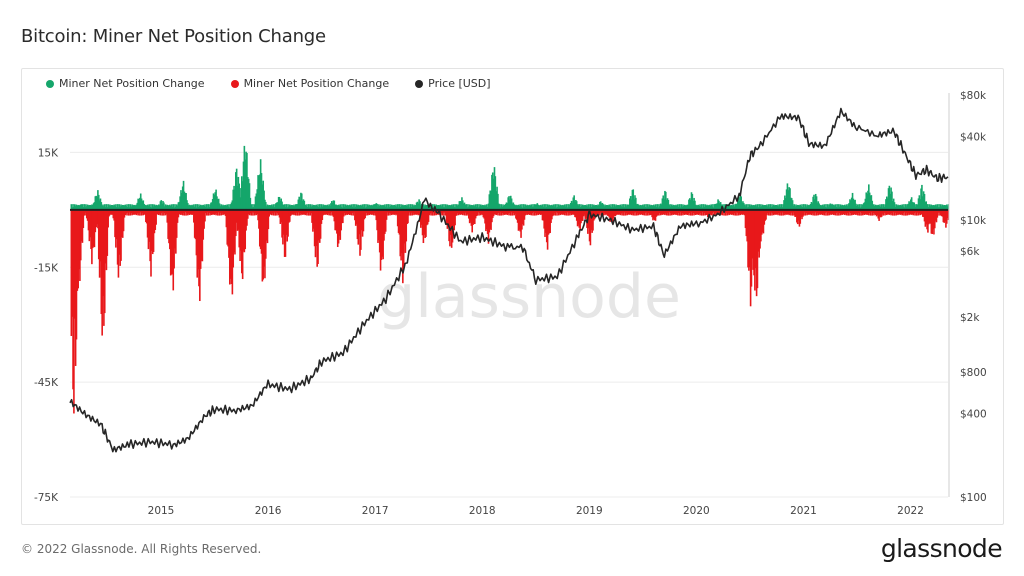 Image resolution: width=1024 pixels, height=576 pixels. I want to click on legend-item-positive: Miner Net Position Change, so click(125, 83).